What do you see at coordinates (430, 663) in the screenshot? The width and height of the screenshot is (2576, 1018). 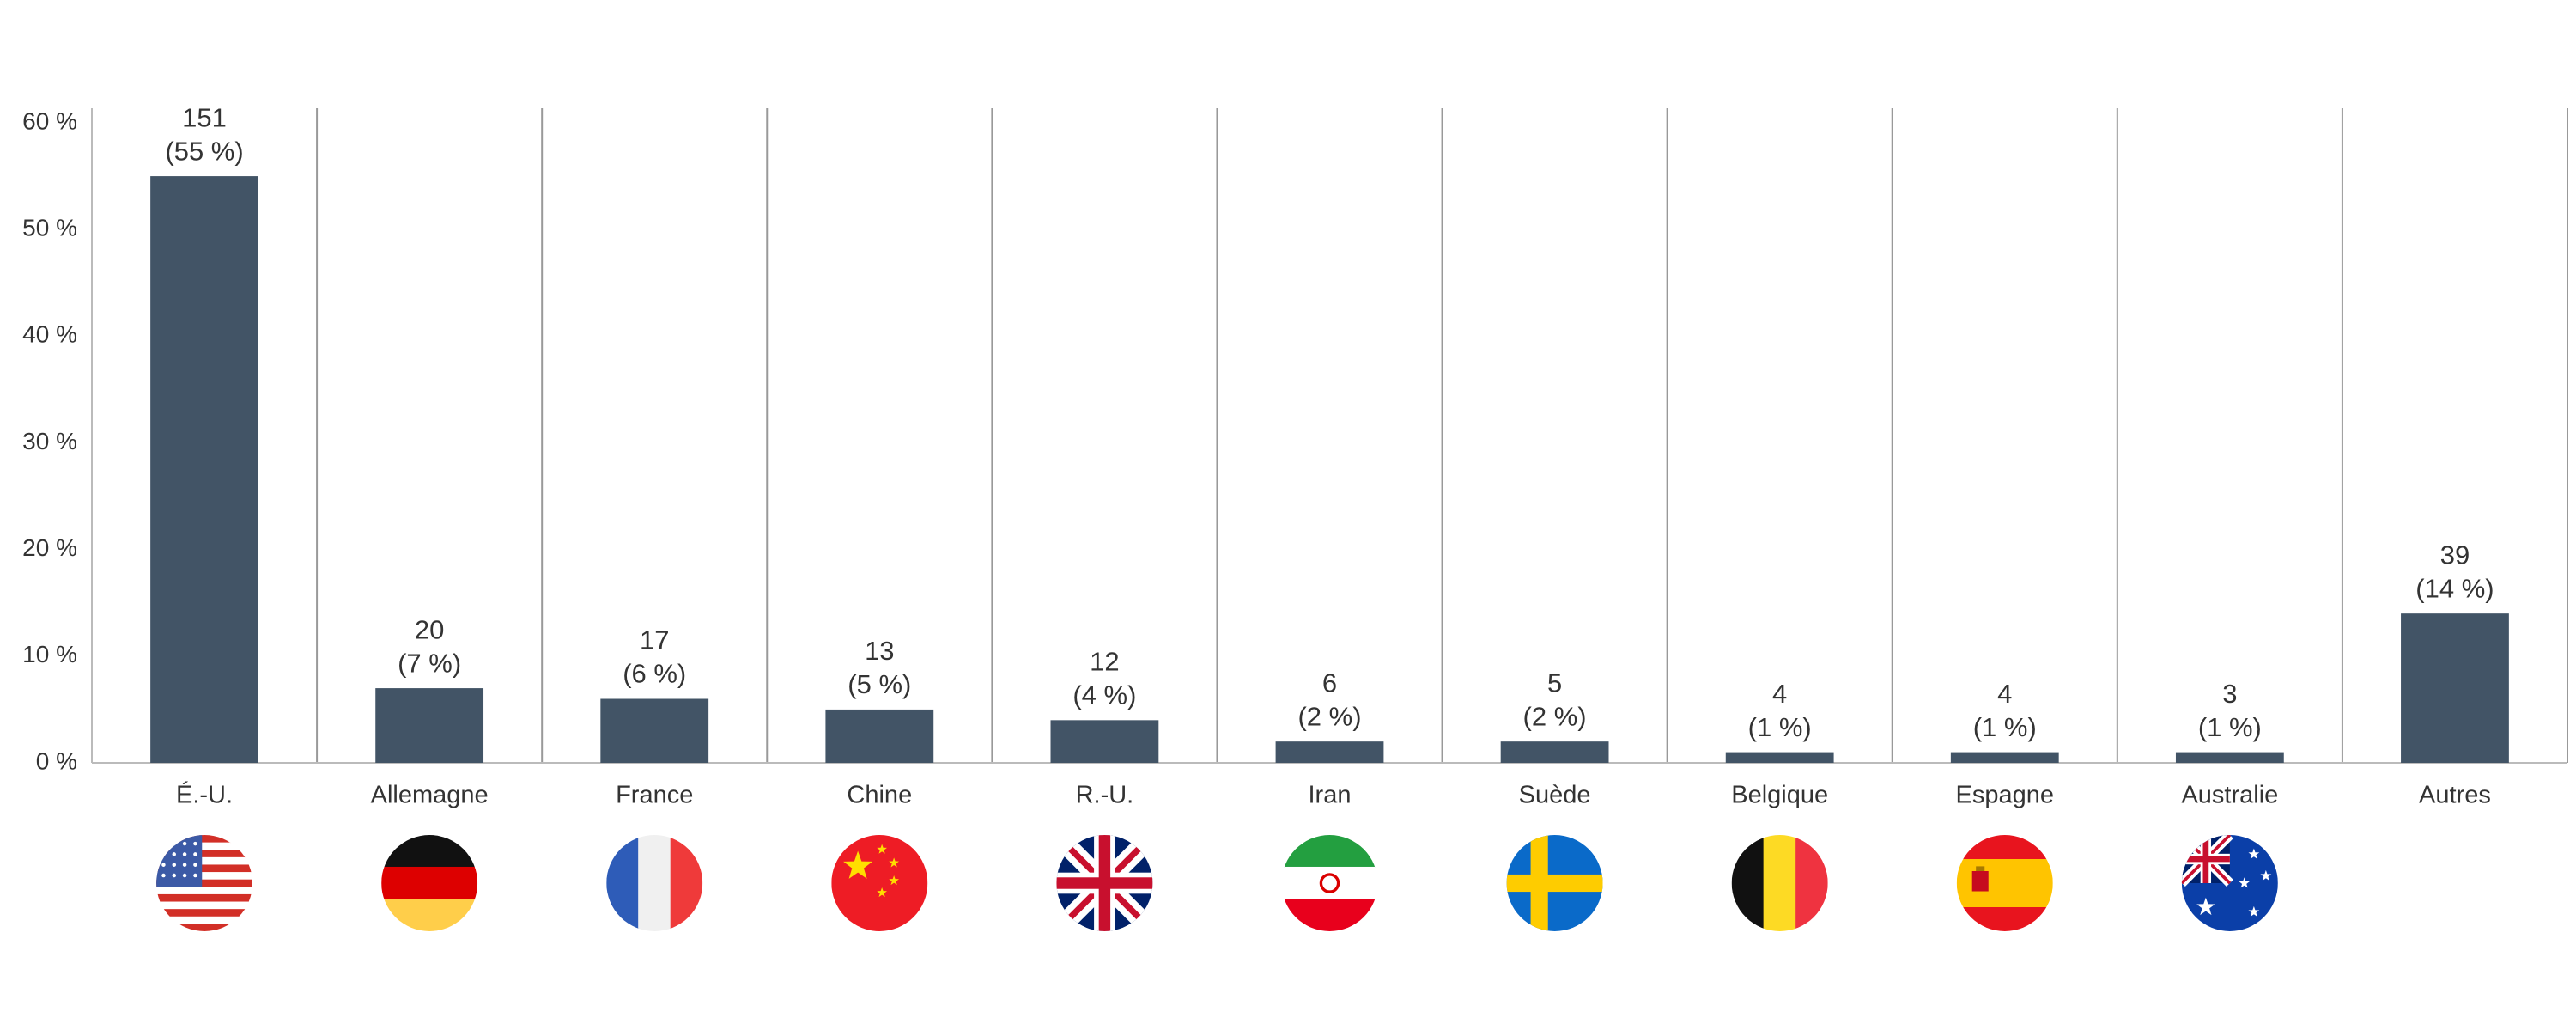 I see `value-label: (7 %)` at bounding box center [430, 663].